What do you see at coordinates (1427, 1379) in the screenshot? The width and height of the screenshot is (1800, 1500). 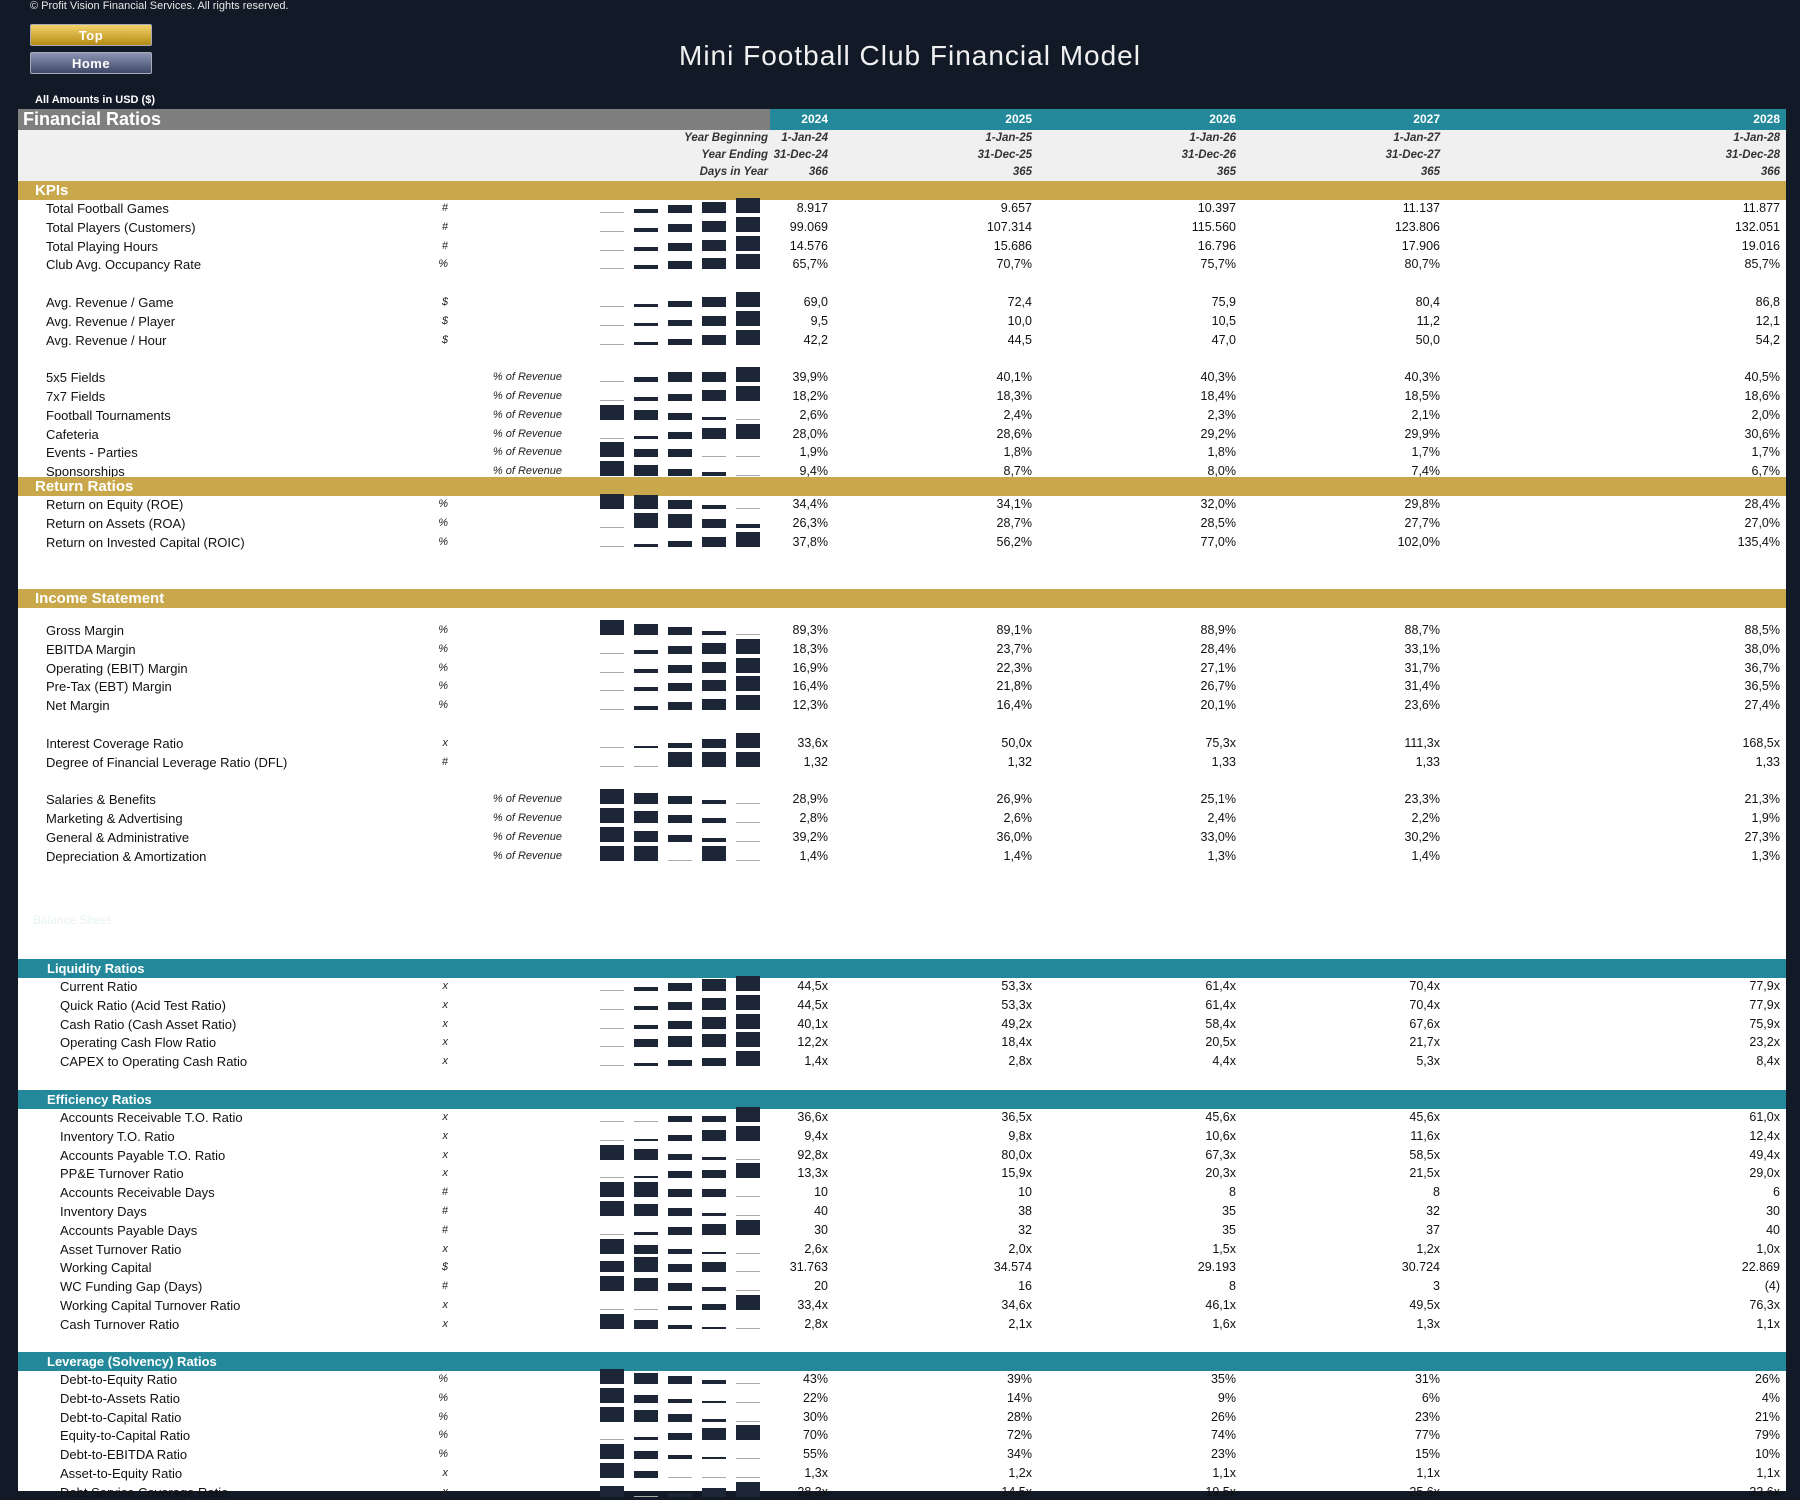 I see `row-value-2027: 31%` at bounding box center [1427, 1379].